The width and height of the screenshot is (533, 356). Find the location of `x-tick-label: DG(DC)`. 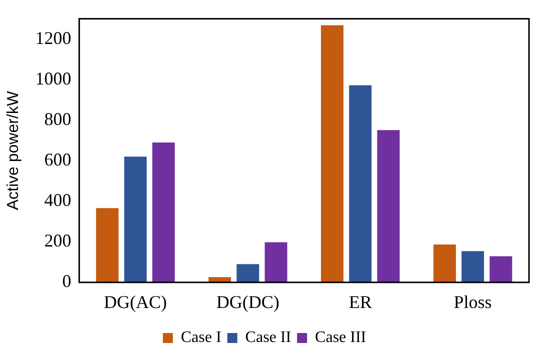

x-tick-label: DG(DC) is located at coordinates (248, 302).